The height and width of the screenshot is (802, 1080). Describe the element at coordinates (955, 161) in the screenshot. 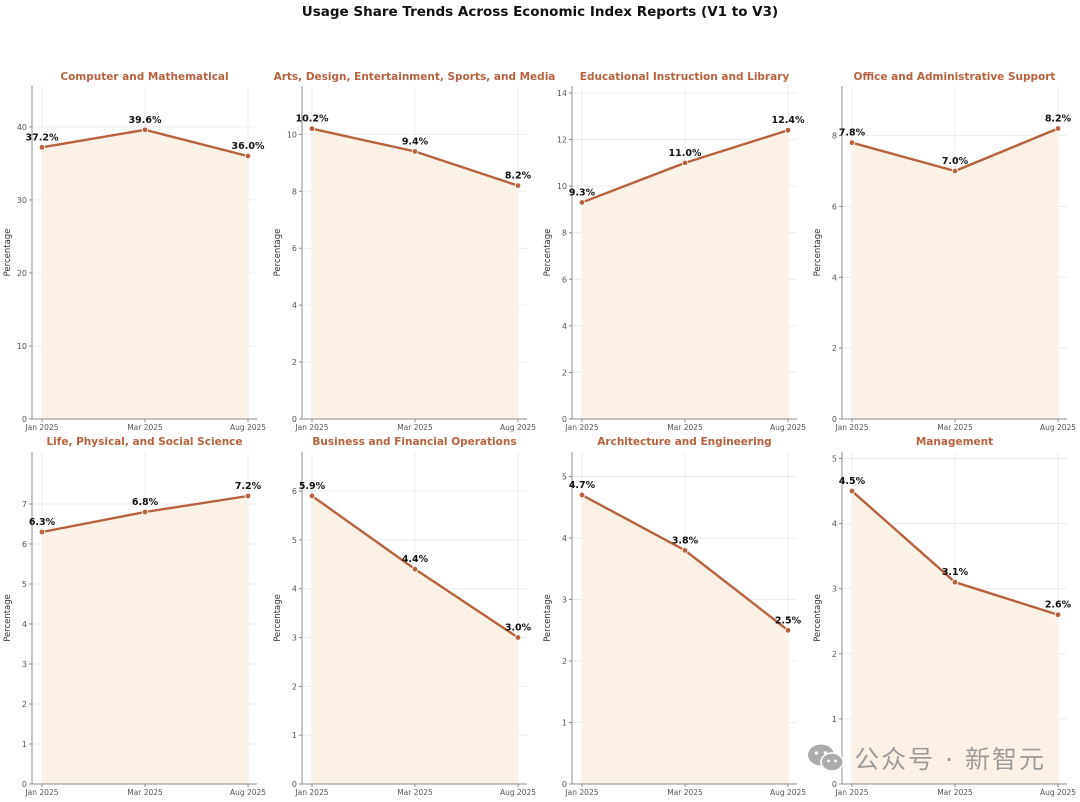

I see `data-label: 7.0%` at that location.